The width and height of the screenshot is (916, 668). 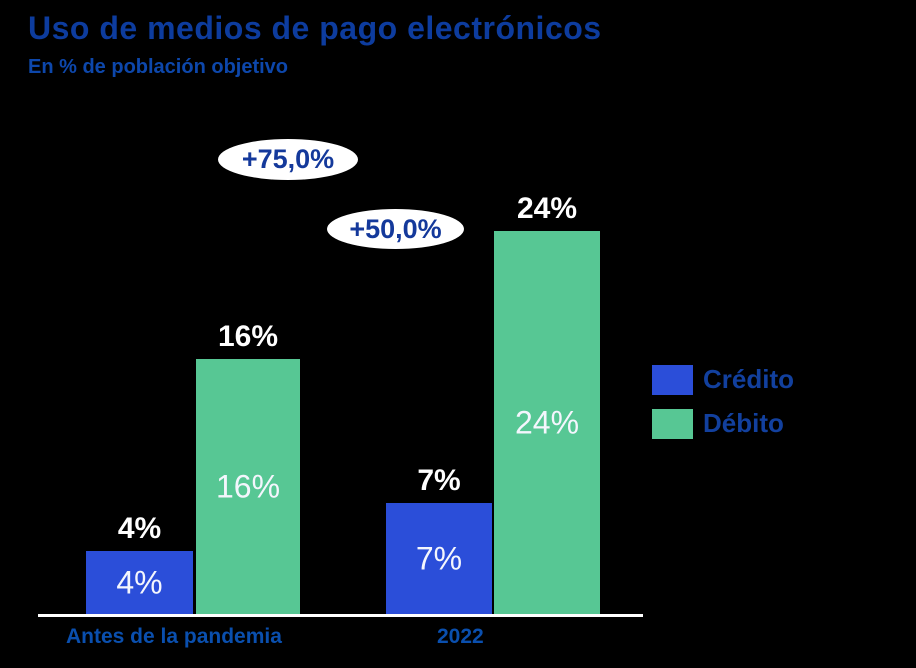 What do you see at coordinates (460, 636) in the screenshot?
I see `x-axis-label-2022: 2022` at bounding box center [460, 636].